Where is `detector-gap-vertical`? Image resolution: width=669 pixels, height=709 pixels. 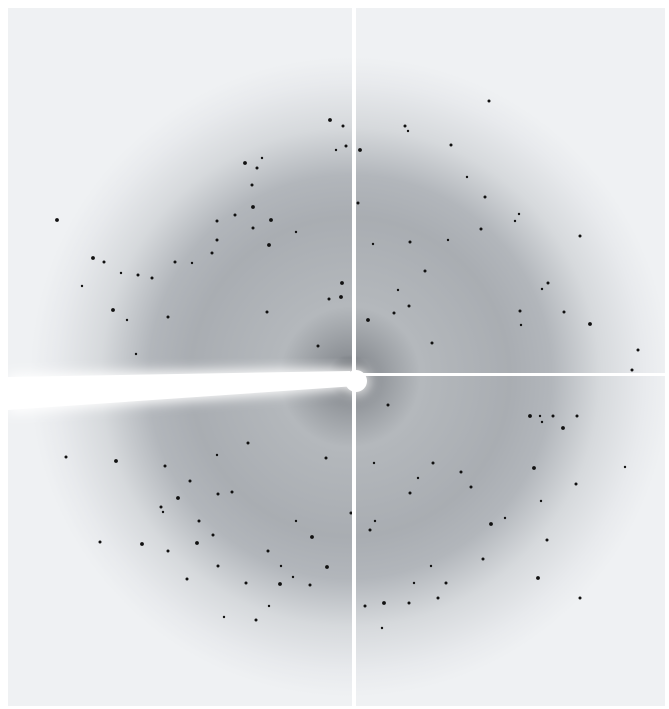
detector-gap-vertical is located at coordinates (354, 357).